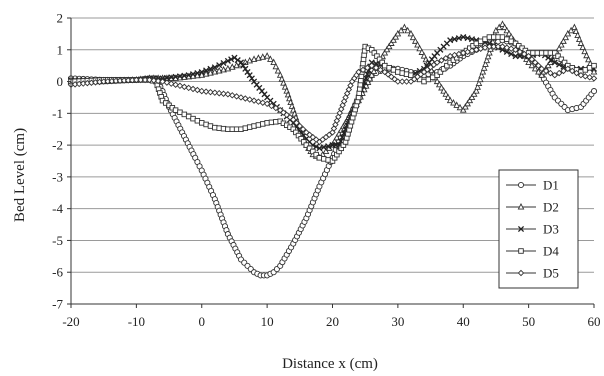  Describe the element at coordinates (594, 321) in the screenshot. I see `x-tick-label: 60` at that location.